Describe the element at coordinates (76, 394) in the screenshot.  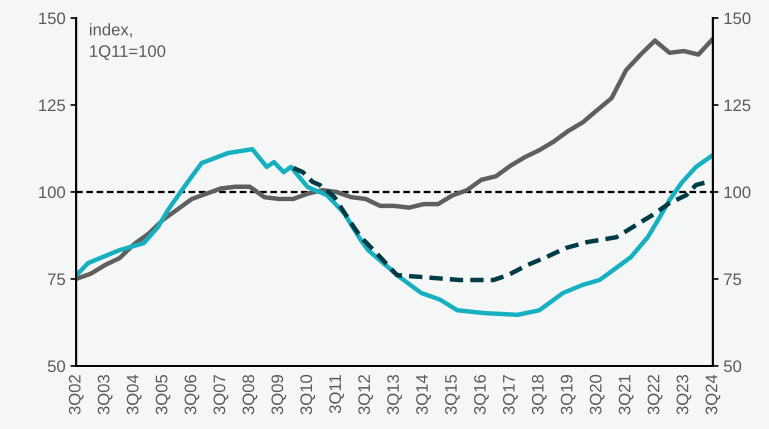
I see `x-tick-label: 3Q02` at that location.